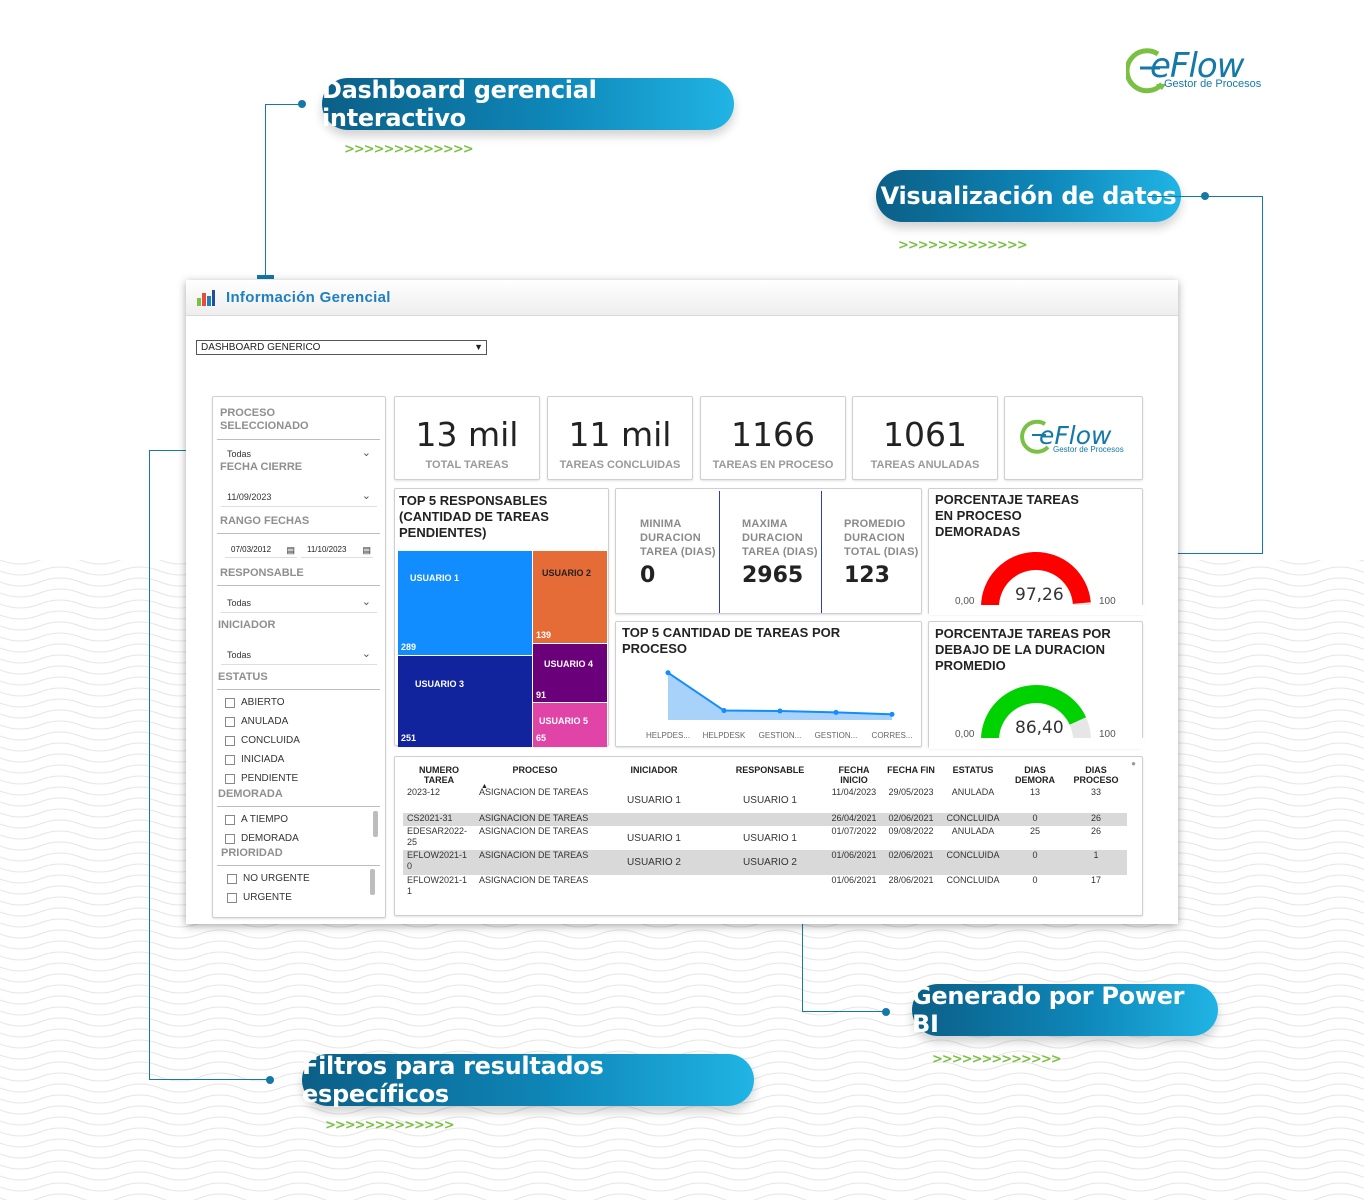  I want to click on checkbox-estatus-0: ABIERTO, so click(255, 702).